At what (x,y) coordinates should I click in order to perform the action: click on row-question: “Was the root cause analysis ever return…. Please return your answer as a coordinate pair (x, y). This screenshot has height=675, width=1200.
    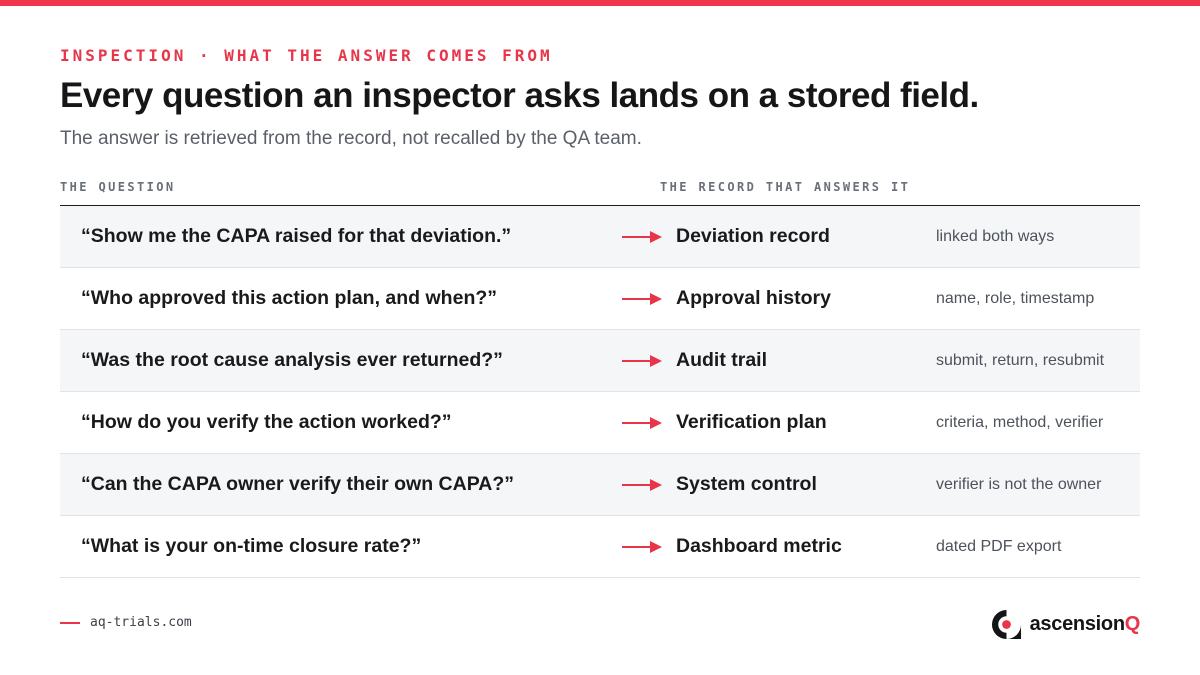
    Looking at the image, I should click on (292, 360).